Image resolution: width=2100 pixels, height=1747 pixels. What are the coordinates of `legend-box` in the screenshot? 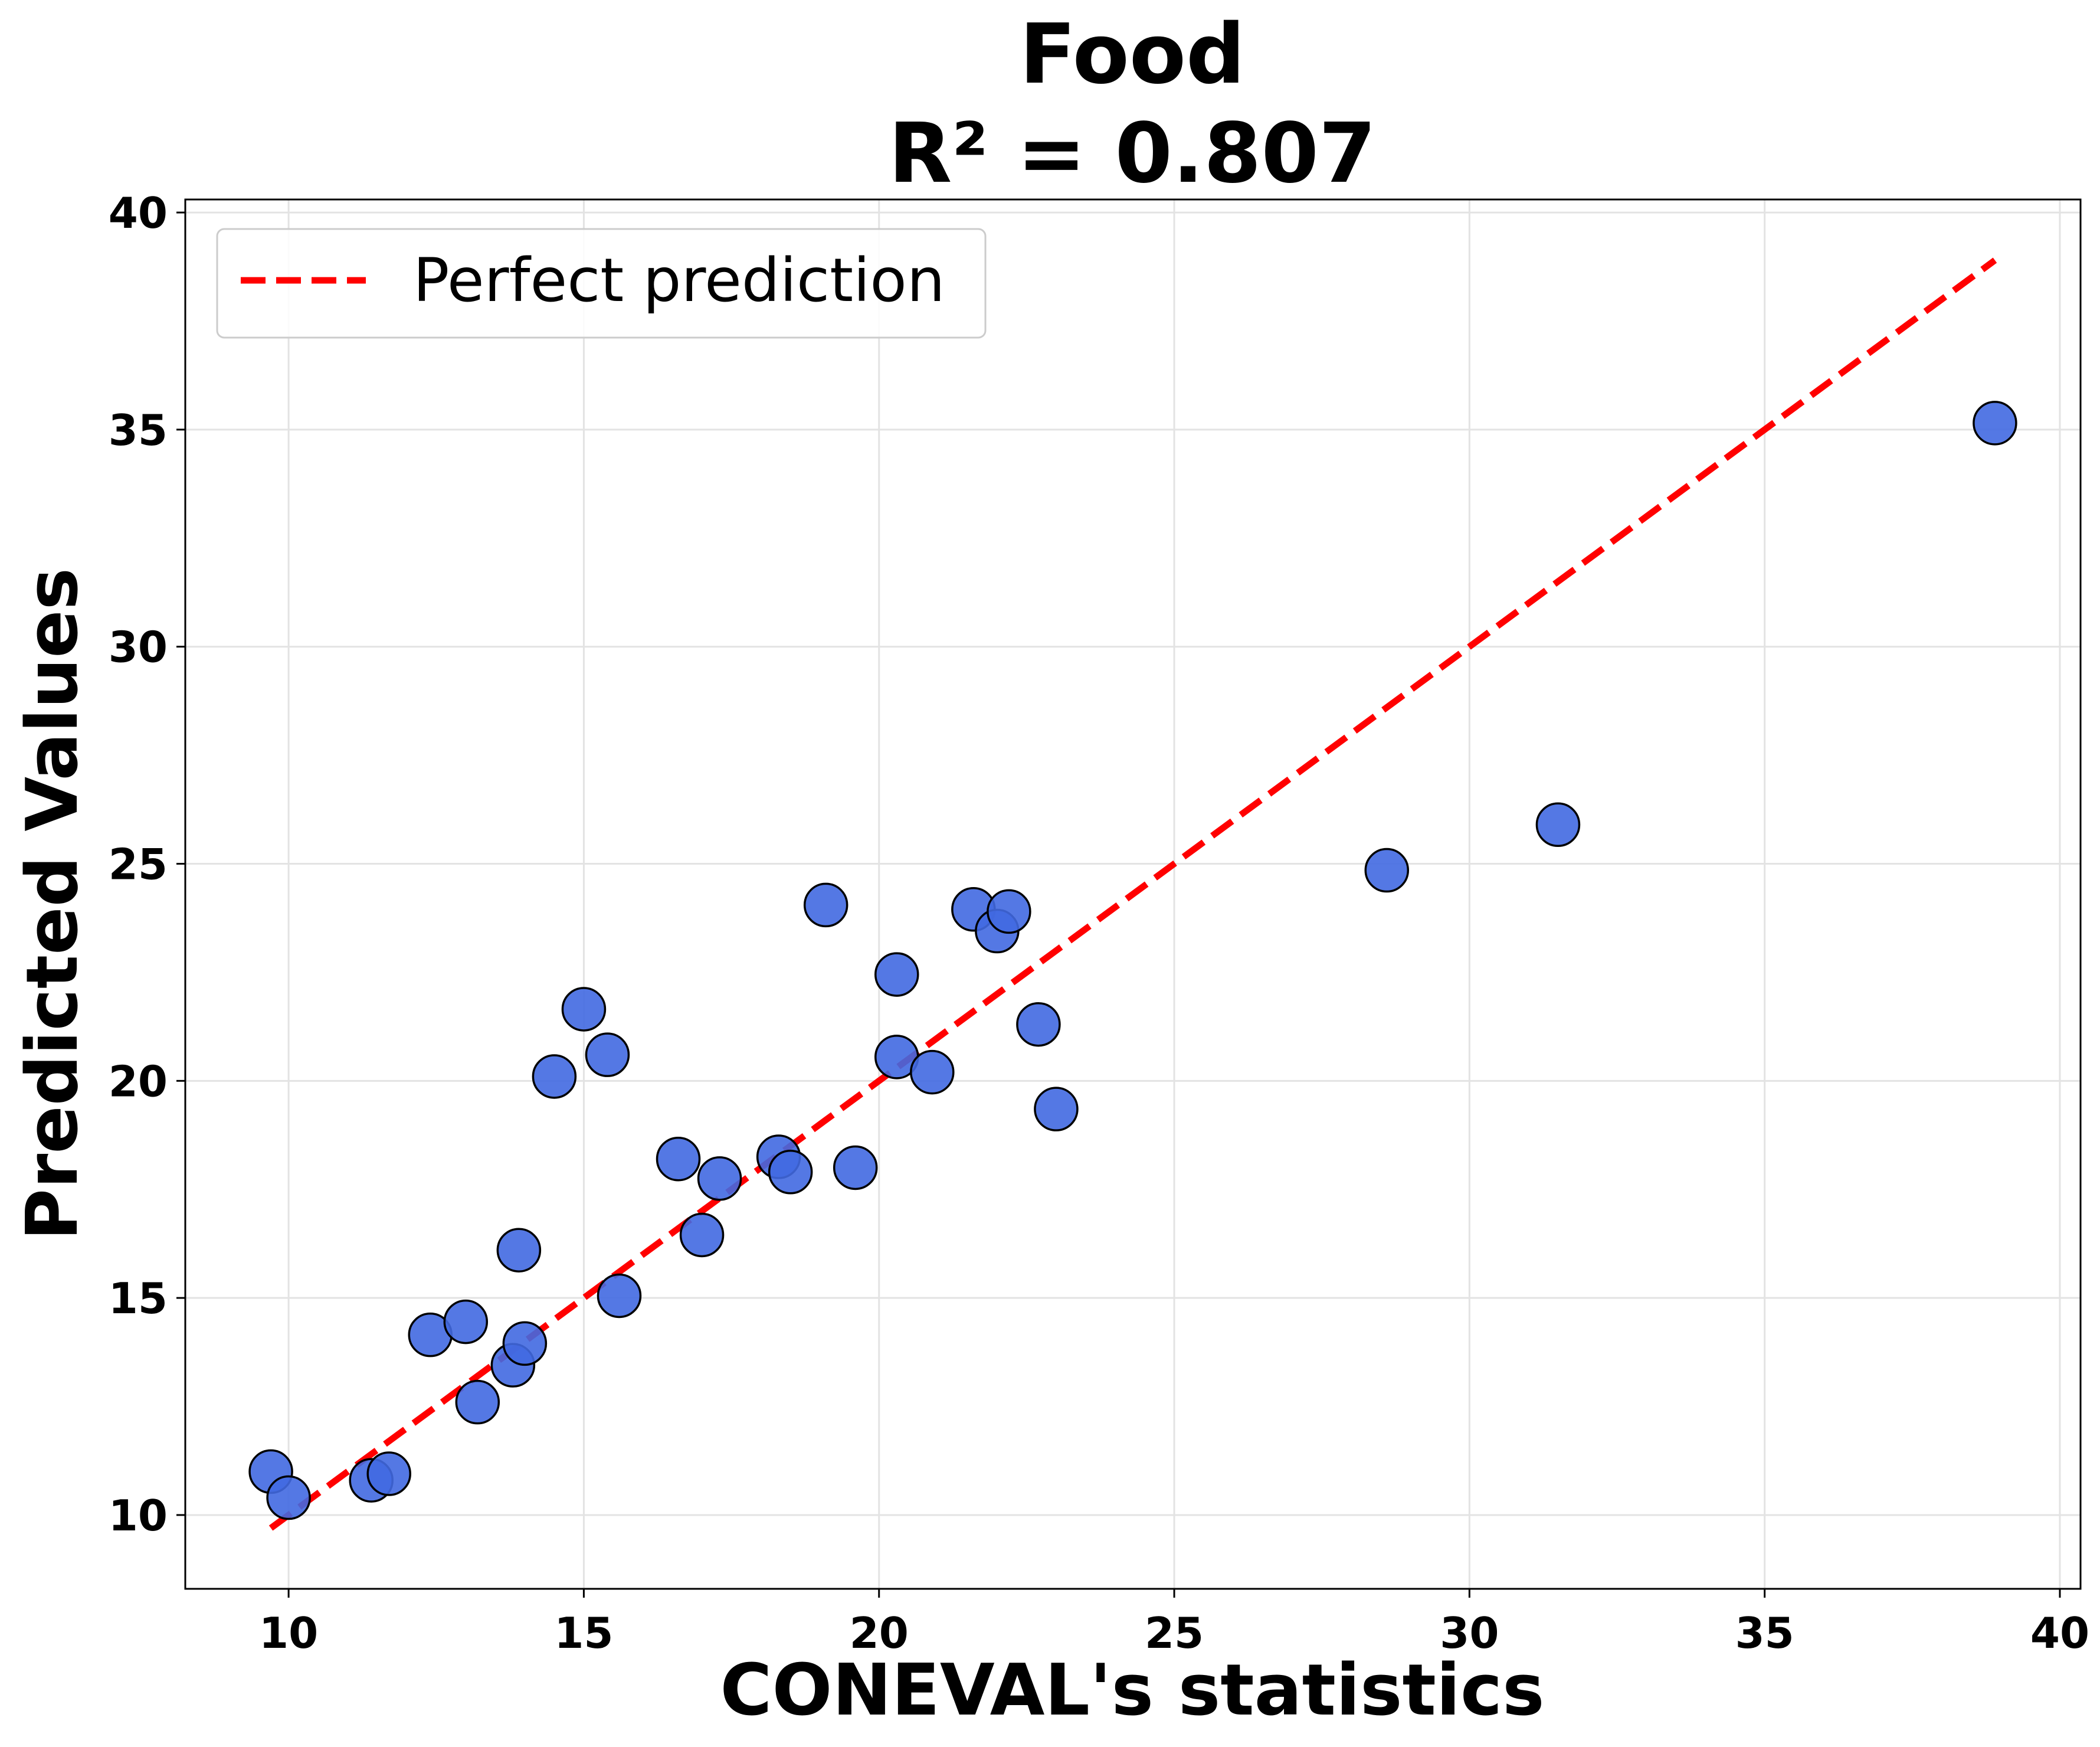 It's located at (601, 283).